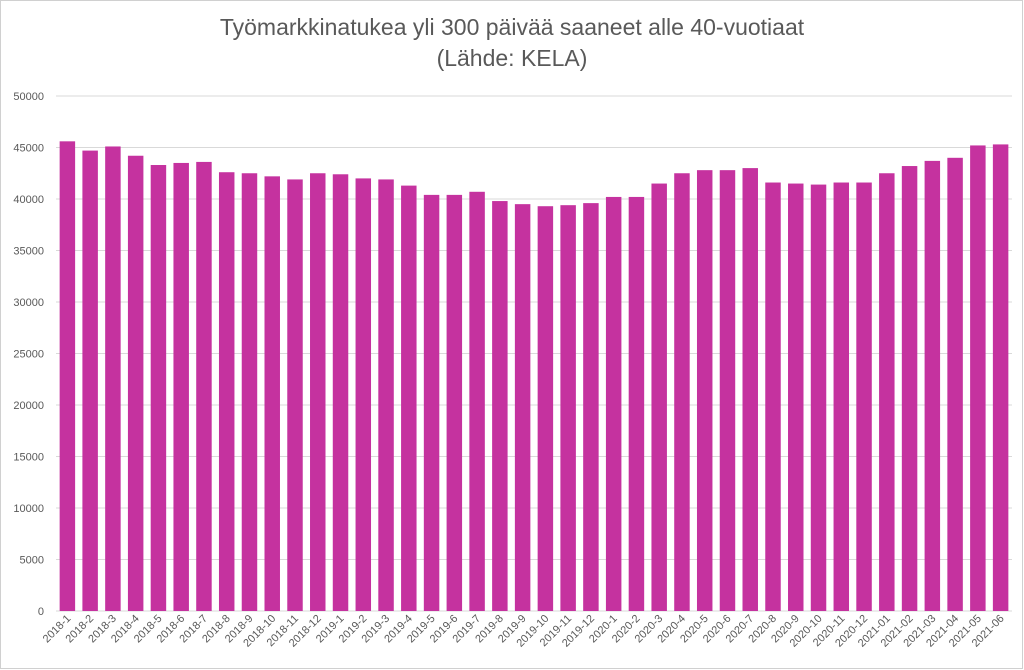 The height and width of the screenshot is (670, 1024). What do you see at coordinates (28, 149) in the screenshot?
I see `y-tick-label: 45000` at bounding box center [28, 149].